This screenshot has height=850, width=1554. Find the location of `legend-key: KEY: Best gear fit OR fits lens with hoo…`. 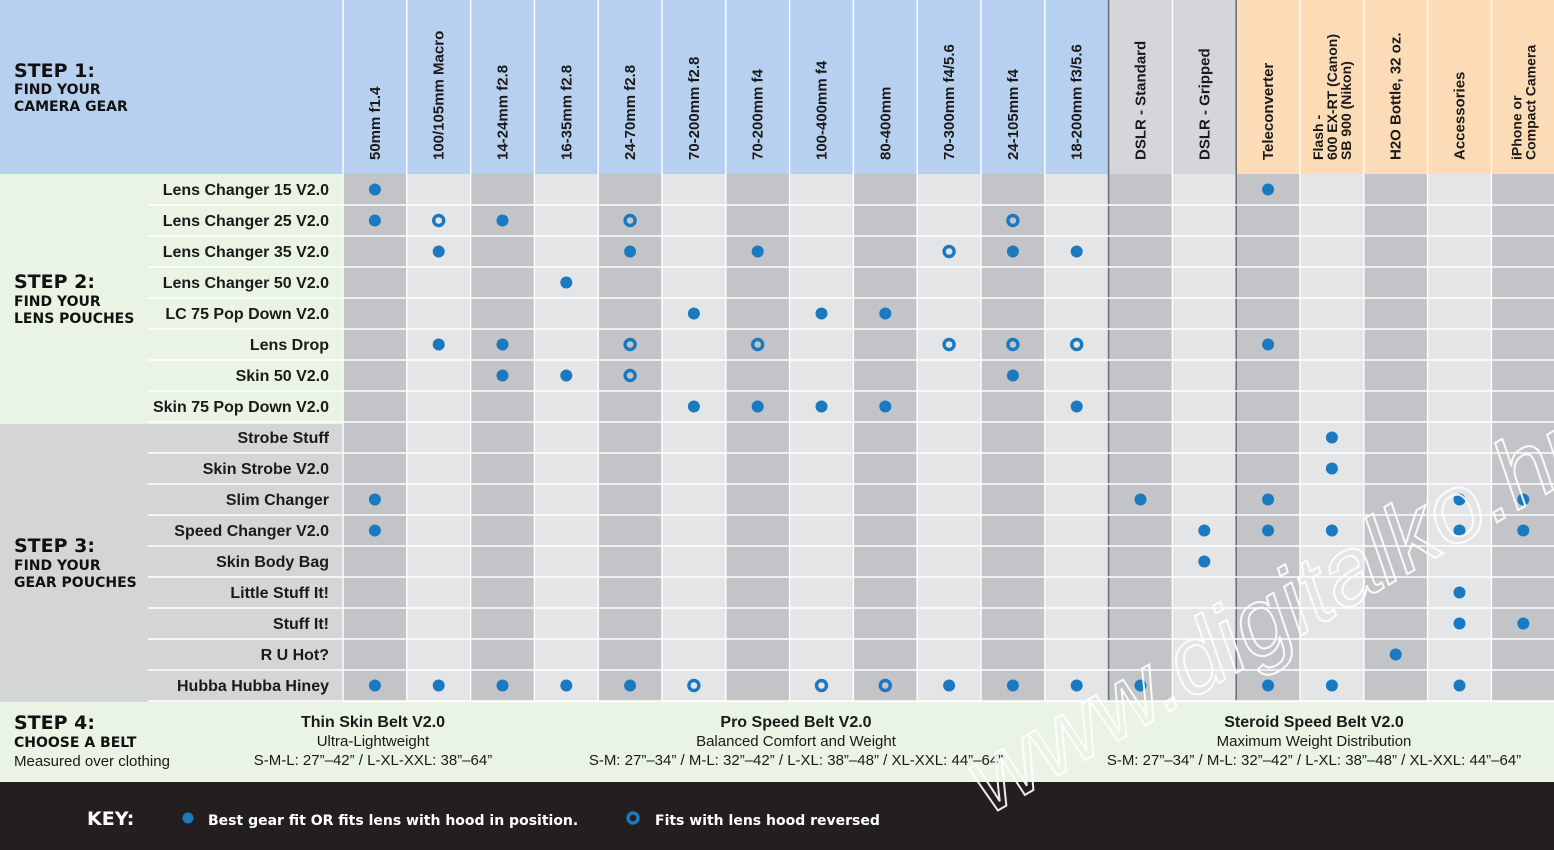

legend-key: KEY: Best gear fit OR fits lens with hoo… is located at coordinates (483, 819).